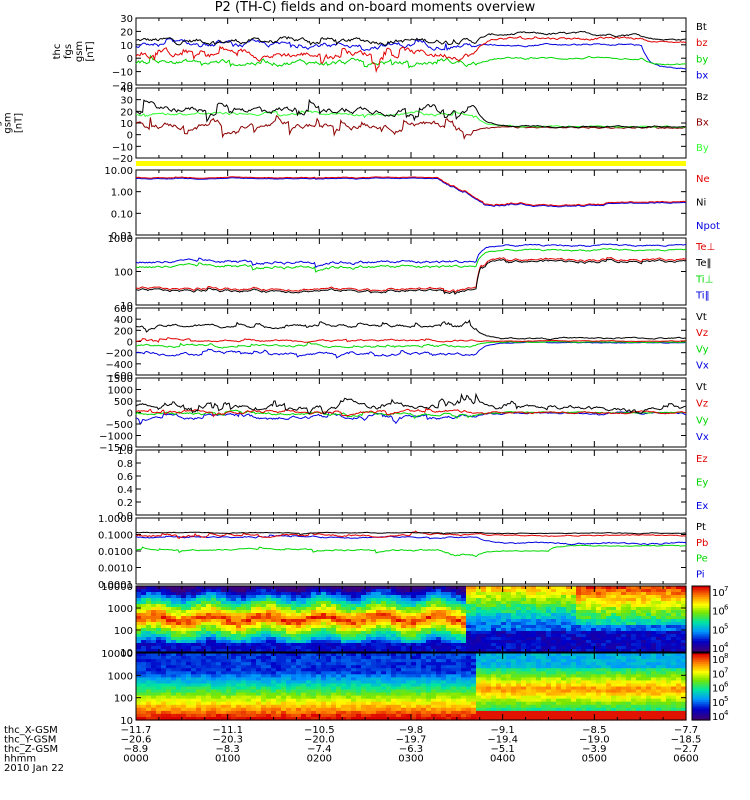  What do you see at coordinates (8, 122) in the screenshot?
I see `ylabel-line: gsm` at bounding box center [8, 122].